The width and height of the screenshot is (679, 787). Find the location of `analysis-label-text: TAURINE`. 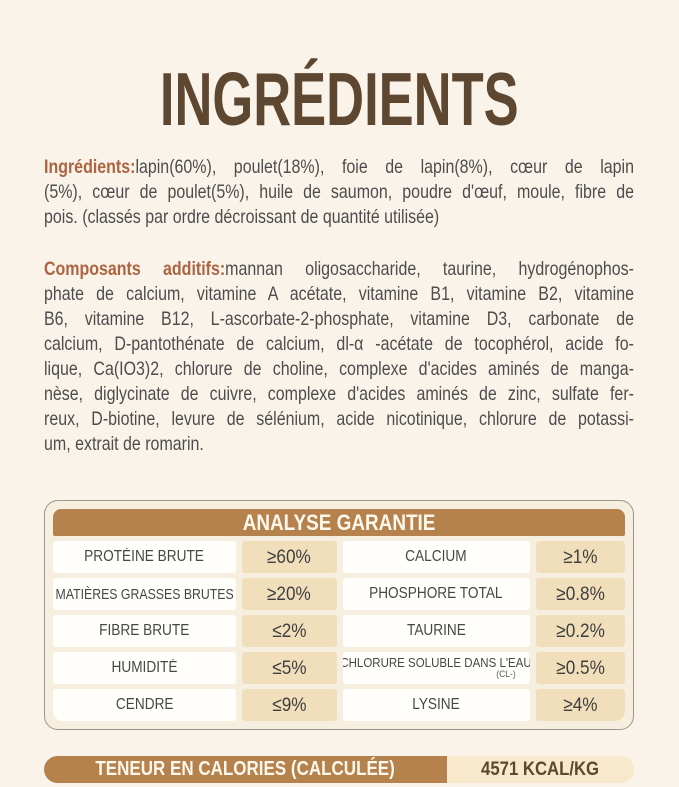

analysis-label-text: TAURINE is located at coordinates (436, 630).